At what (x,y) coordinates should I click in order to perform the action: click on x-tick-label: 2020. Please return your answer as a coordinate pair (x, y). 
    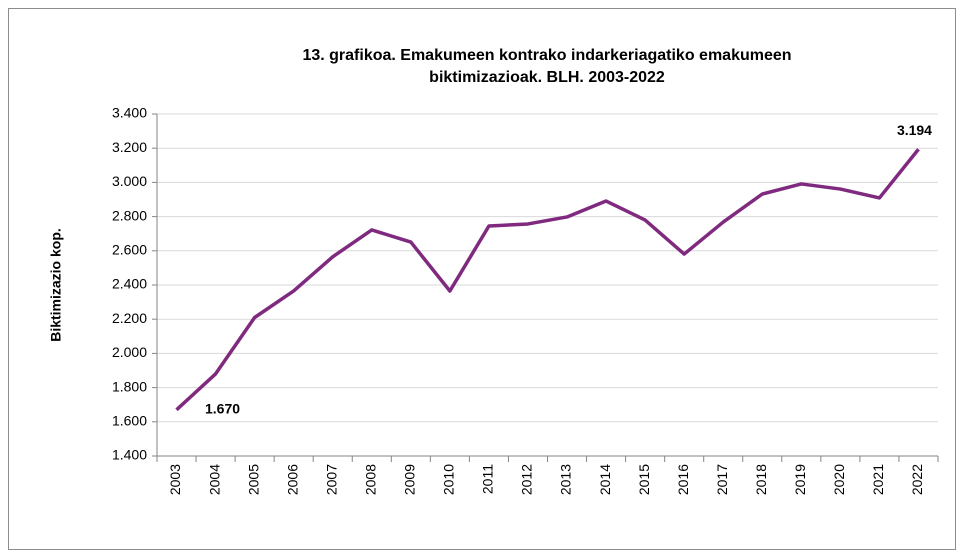
    Looking at the image, I should click on (839, 479).